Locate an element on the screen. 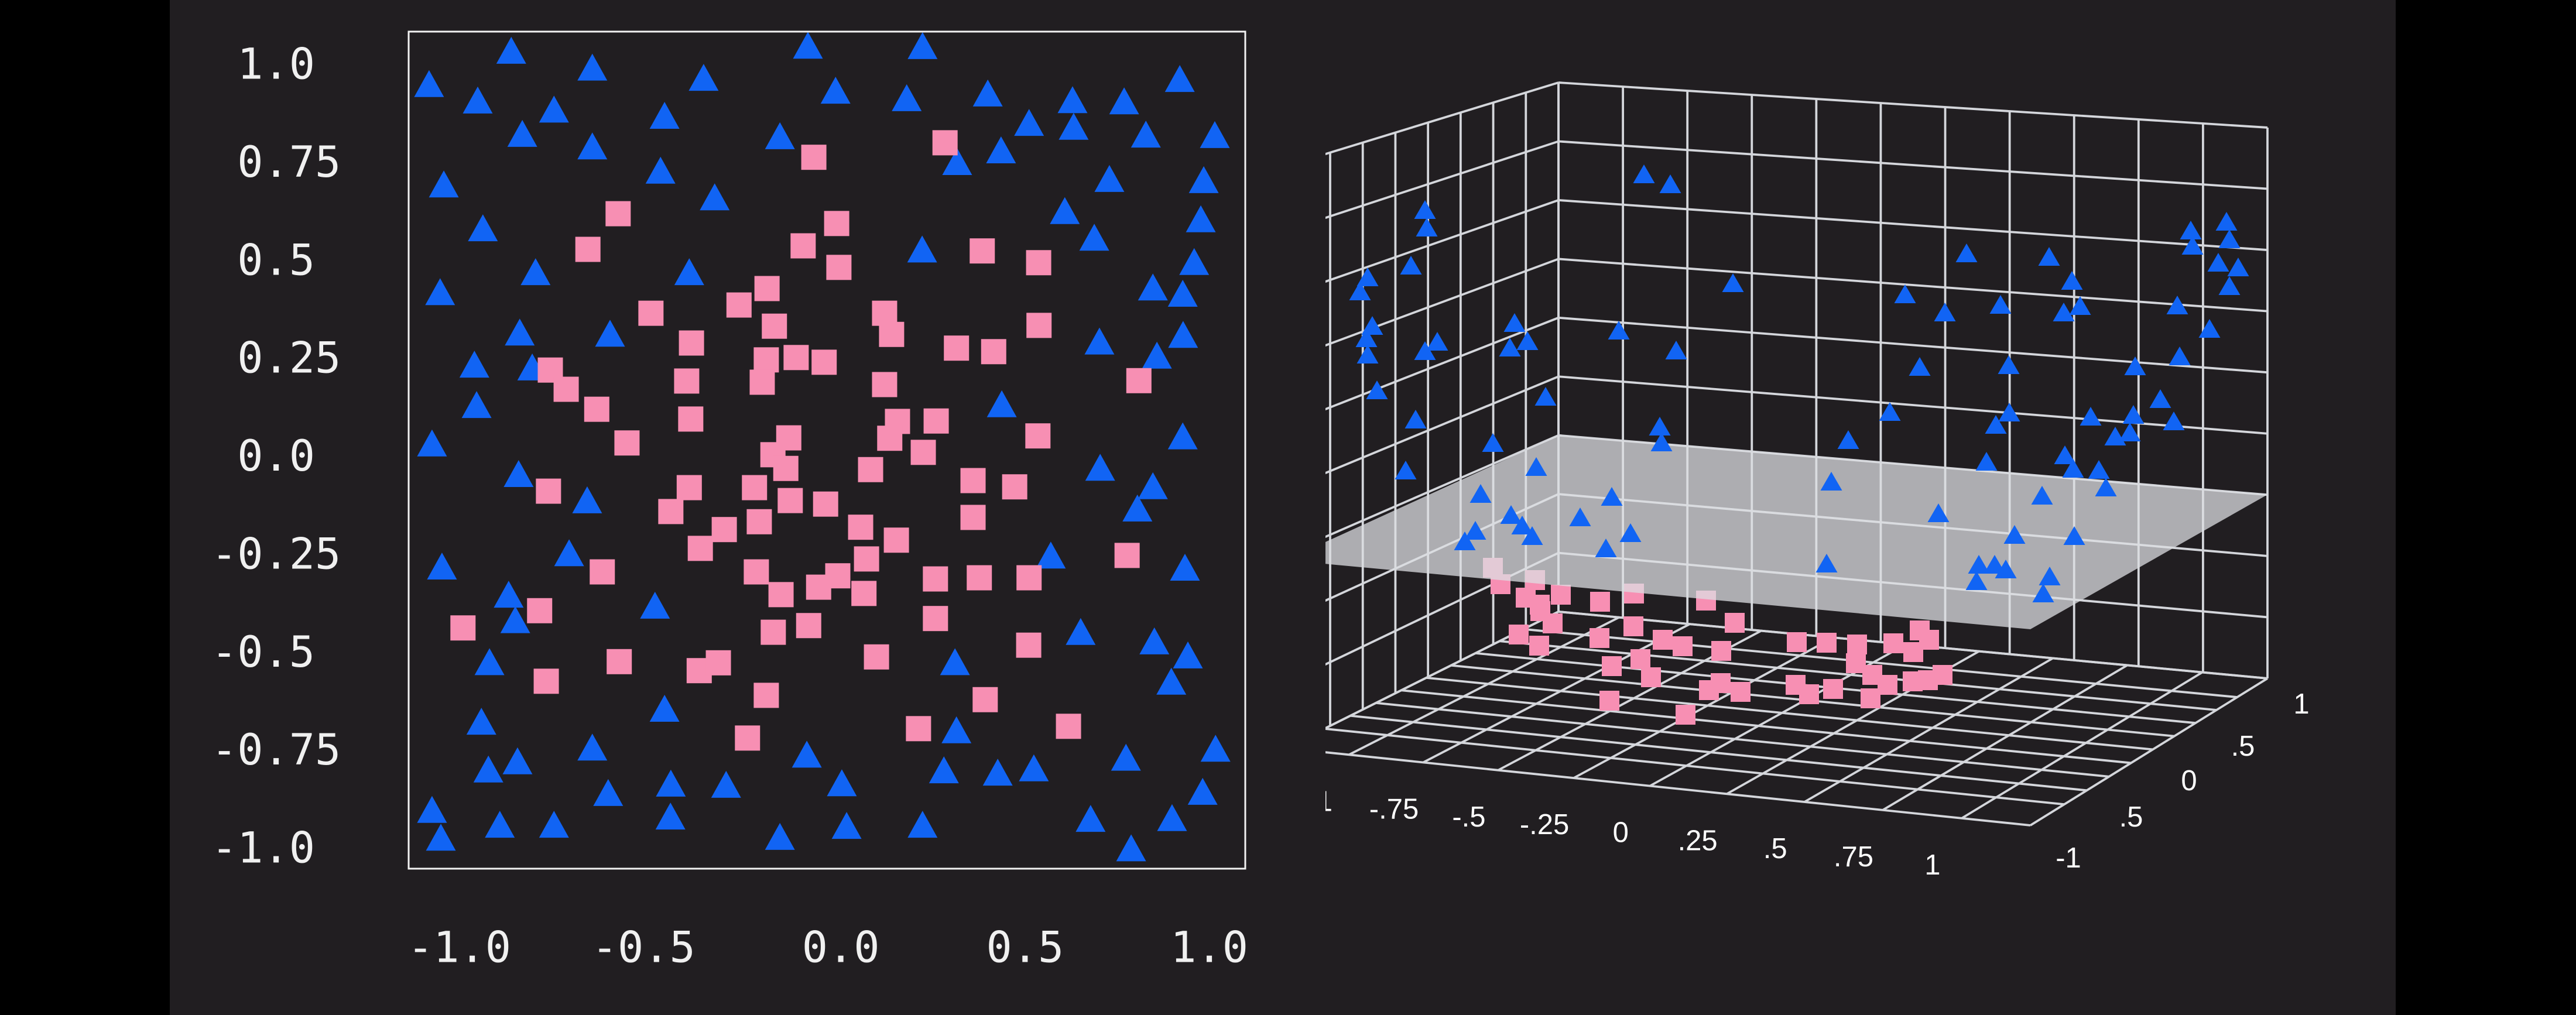  x-tick-label-3d: -.75 is located at coordinates (1394, 809).